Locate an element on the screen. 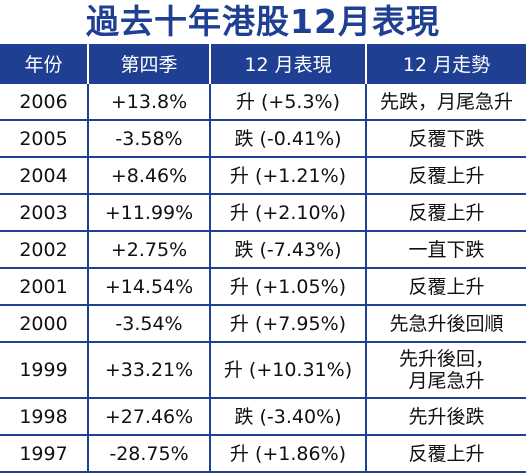 The image size is (526, 475). table-row: 1998 +27.46% 跌 (-3.40%) 先升後跌 is located at coordinates (263, 416).